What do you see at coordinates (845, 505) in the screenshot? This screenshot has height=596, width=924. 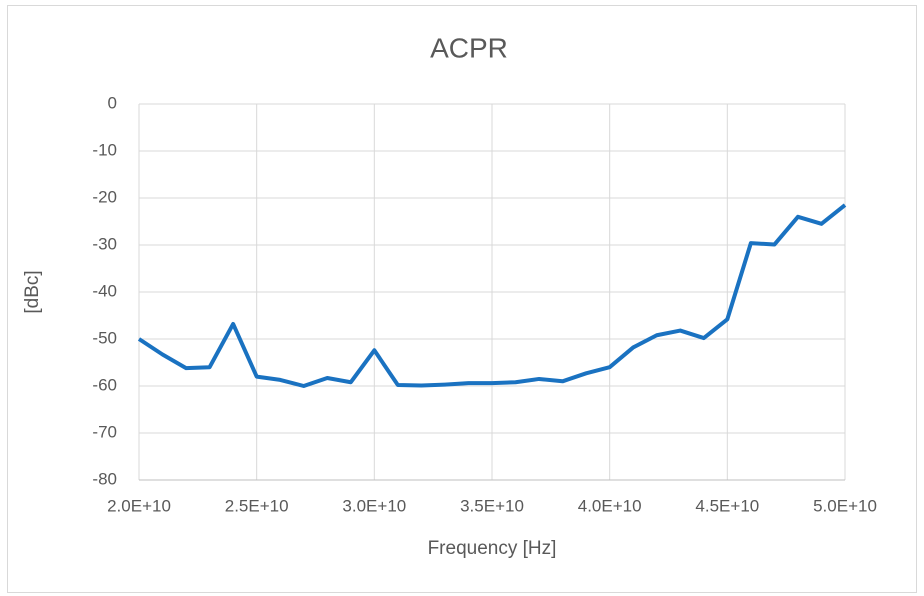 I see `x-tick-label: 5.0E+10` at bounding box center [845, 505].